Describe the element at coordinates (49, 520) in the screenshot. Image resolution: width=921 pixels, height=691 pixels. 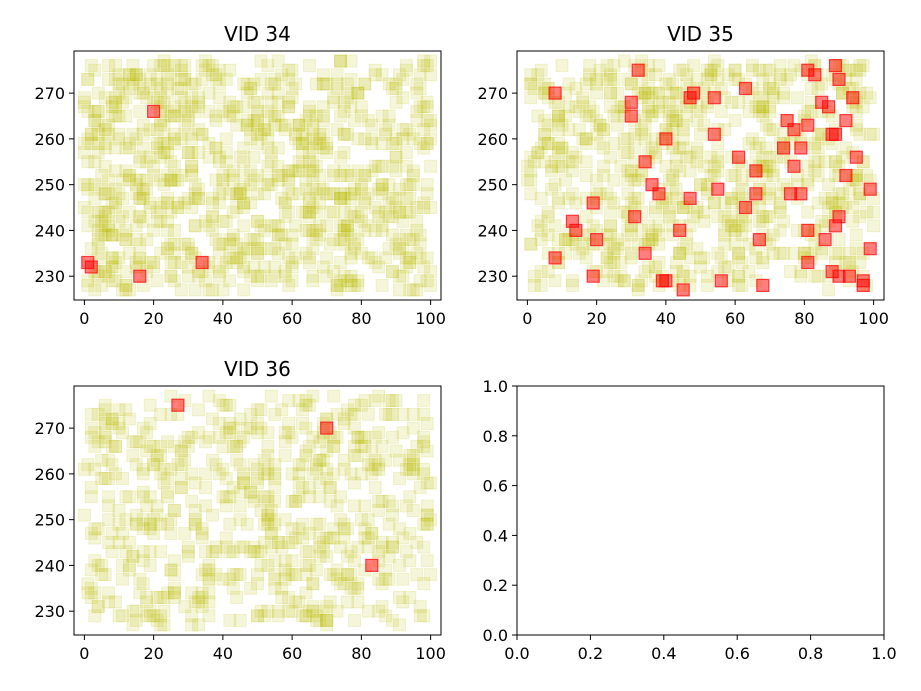
I see `y-tick-label: 250` at that location.